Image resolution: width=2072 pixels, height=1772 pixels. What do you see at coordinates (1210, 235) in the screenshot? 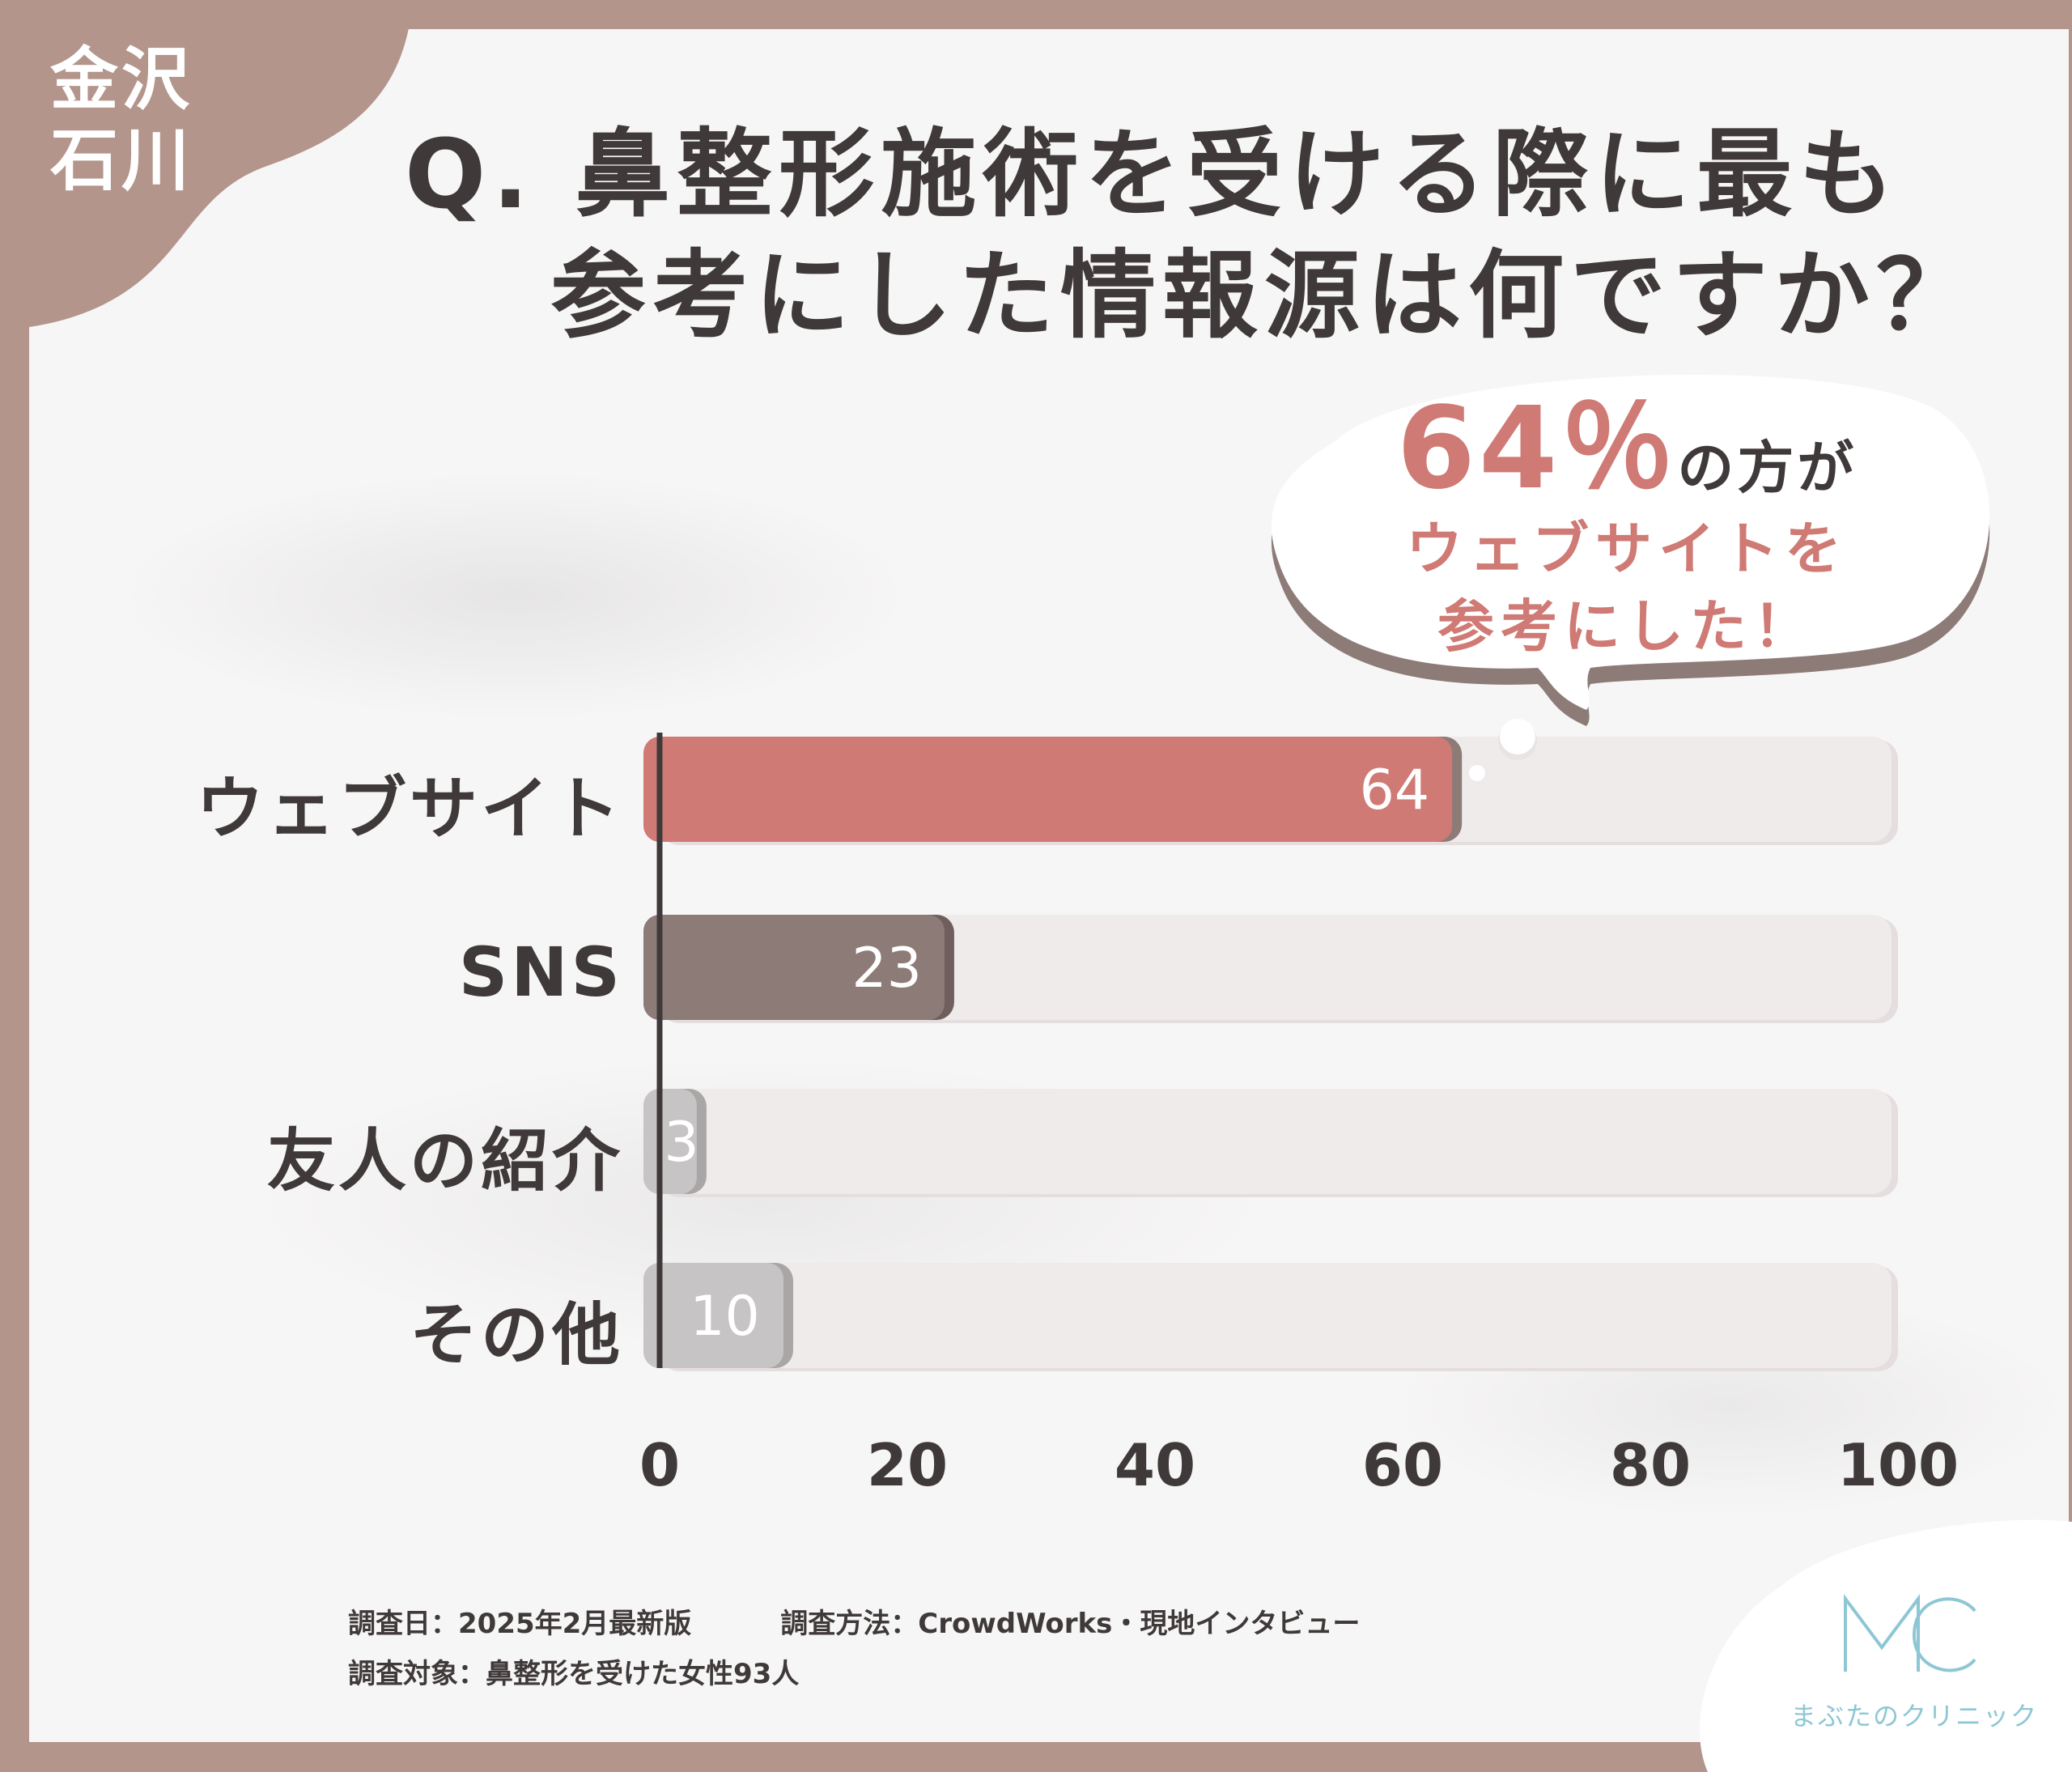
I see `page-title: Q. 鼻整形施術を受ける際に最も 参考にした情報源は何ですか？` at bounding box center [1210, 235].